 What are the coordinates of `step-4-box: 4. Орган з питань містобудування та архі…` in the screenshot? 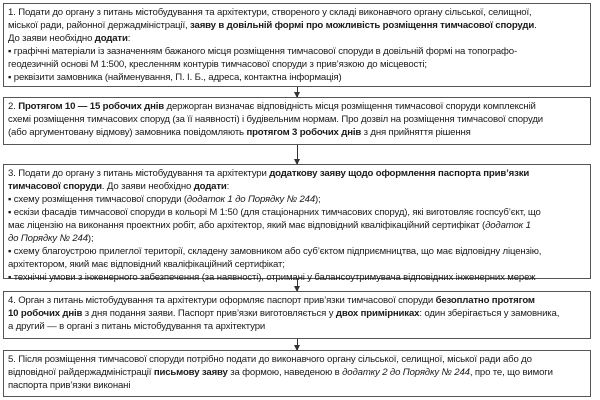 It's located at (297, 315).